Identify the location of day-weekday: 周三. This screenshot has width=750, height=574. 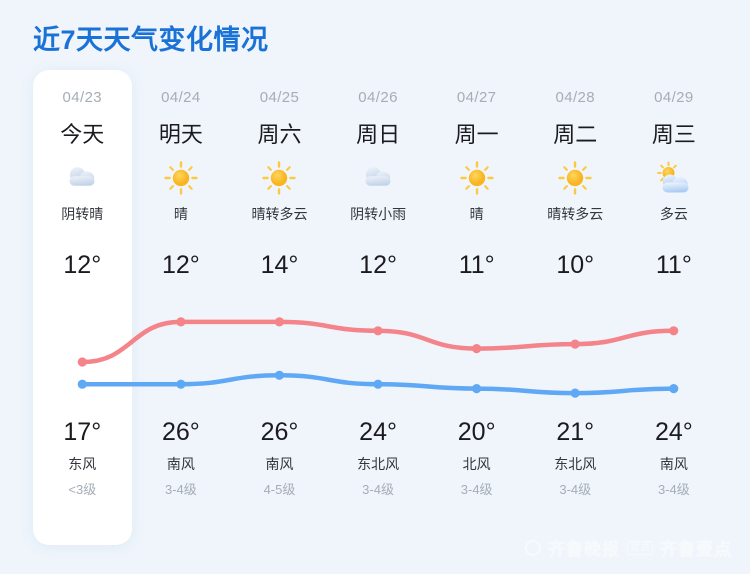
(673, 134).